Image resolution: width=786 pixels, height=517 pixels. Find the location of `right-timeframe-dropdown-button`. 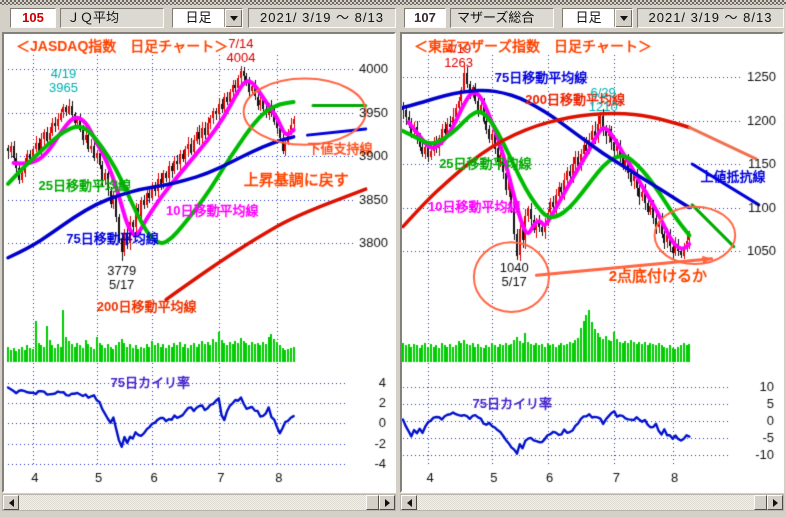

right-timeframe-dropdown-button is located at coordinates (623, 18).